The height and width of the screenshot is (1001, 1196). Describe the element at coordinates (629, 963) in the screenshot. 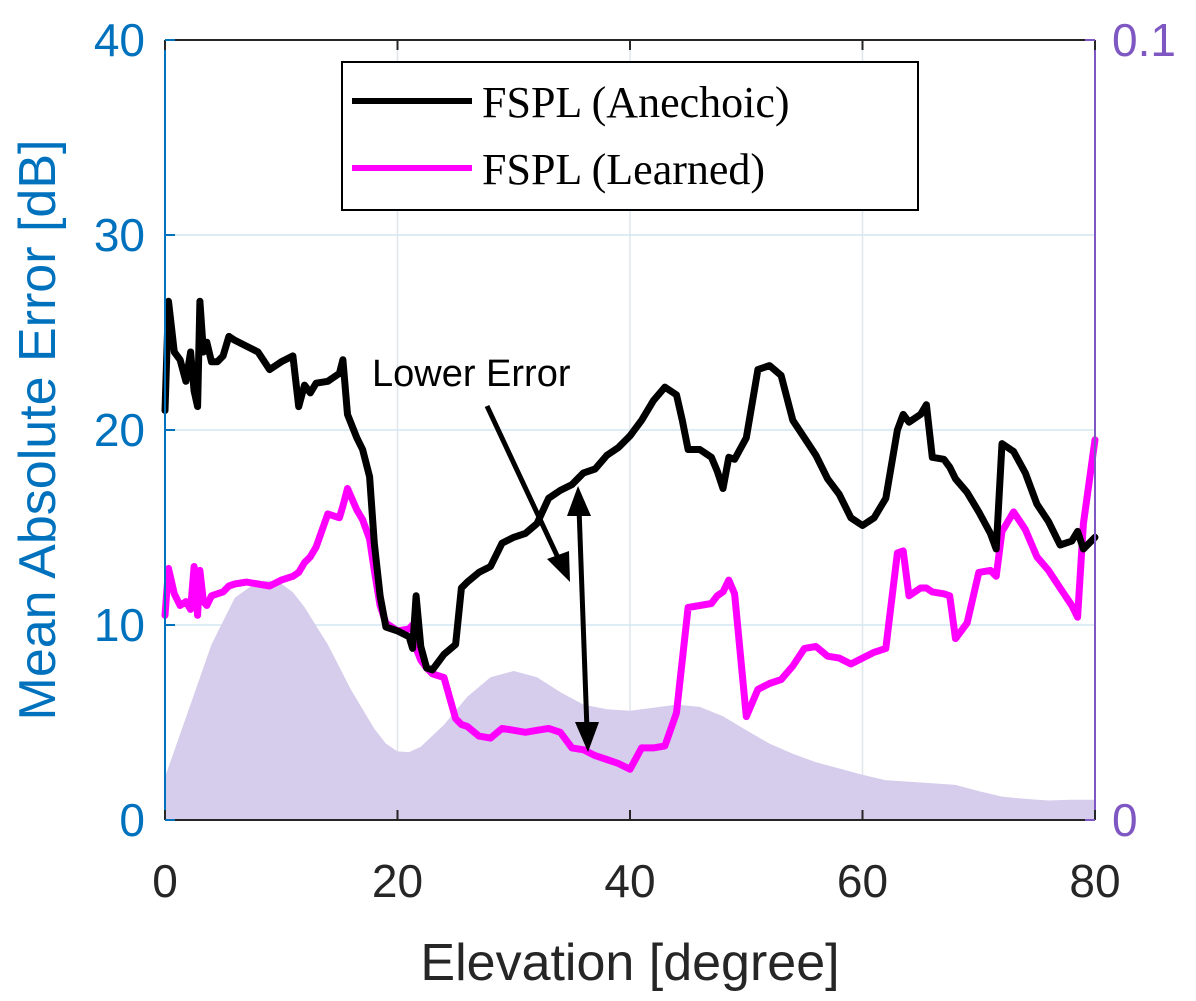

I see `x-axis-title: Elevation [degree]` at that location.